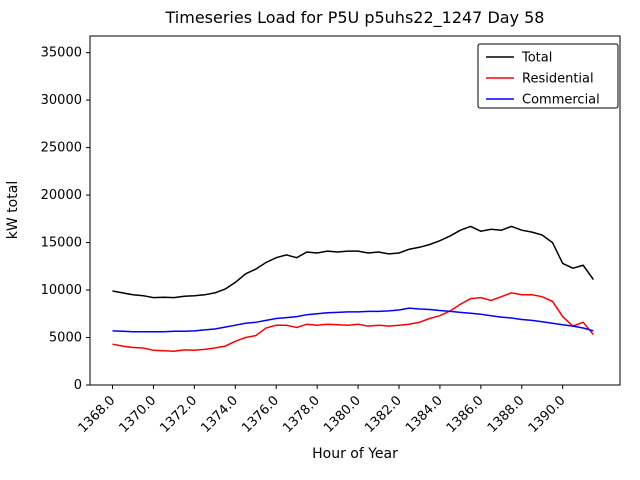 This screenshot has width=640, height=480. I want to click on x-tick-label: 1390.0, so click(547, 414).